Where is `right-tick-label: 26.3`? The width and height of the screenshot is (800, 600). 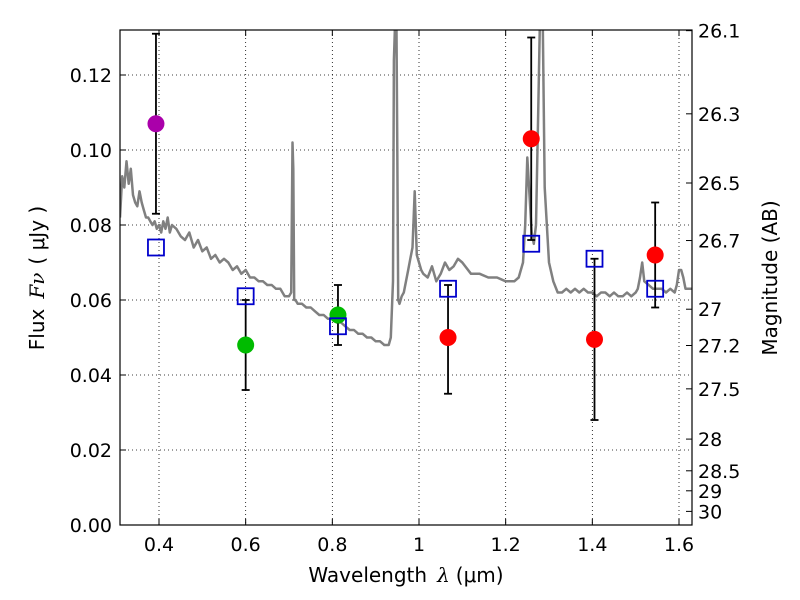
right-tick-label: 26.3 is located at coordinates (719, 115).